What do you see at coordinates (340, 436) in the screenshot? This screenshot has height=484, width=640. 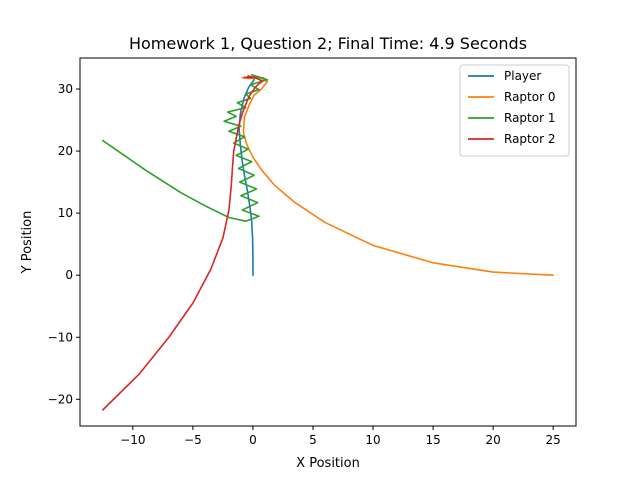 I see `x-tick-layer: −10 −5 0 5 10 15 20 25` at bounding box center [340, 436].